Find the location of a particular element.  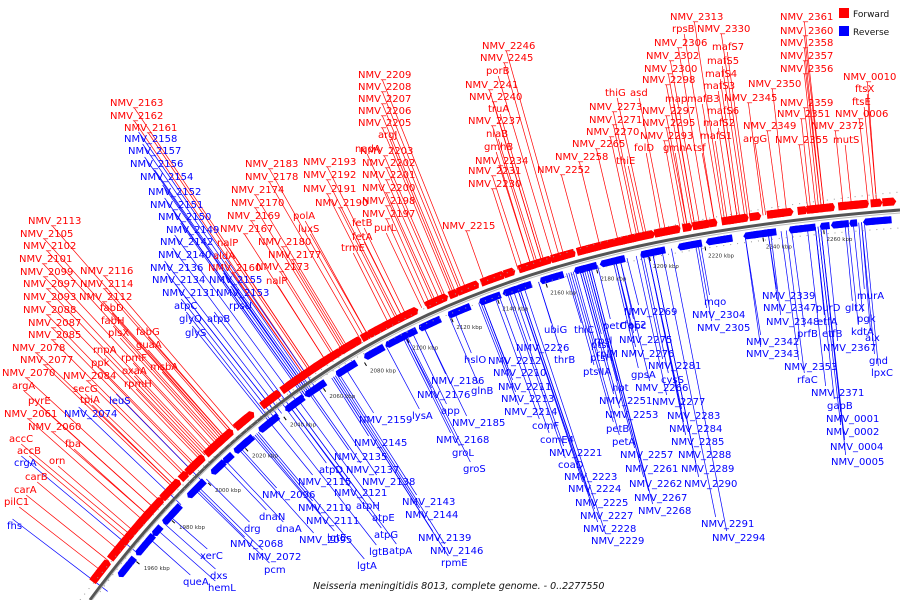

gene-label: NMV_2154 is located at coordinates (166, 177).